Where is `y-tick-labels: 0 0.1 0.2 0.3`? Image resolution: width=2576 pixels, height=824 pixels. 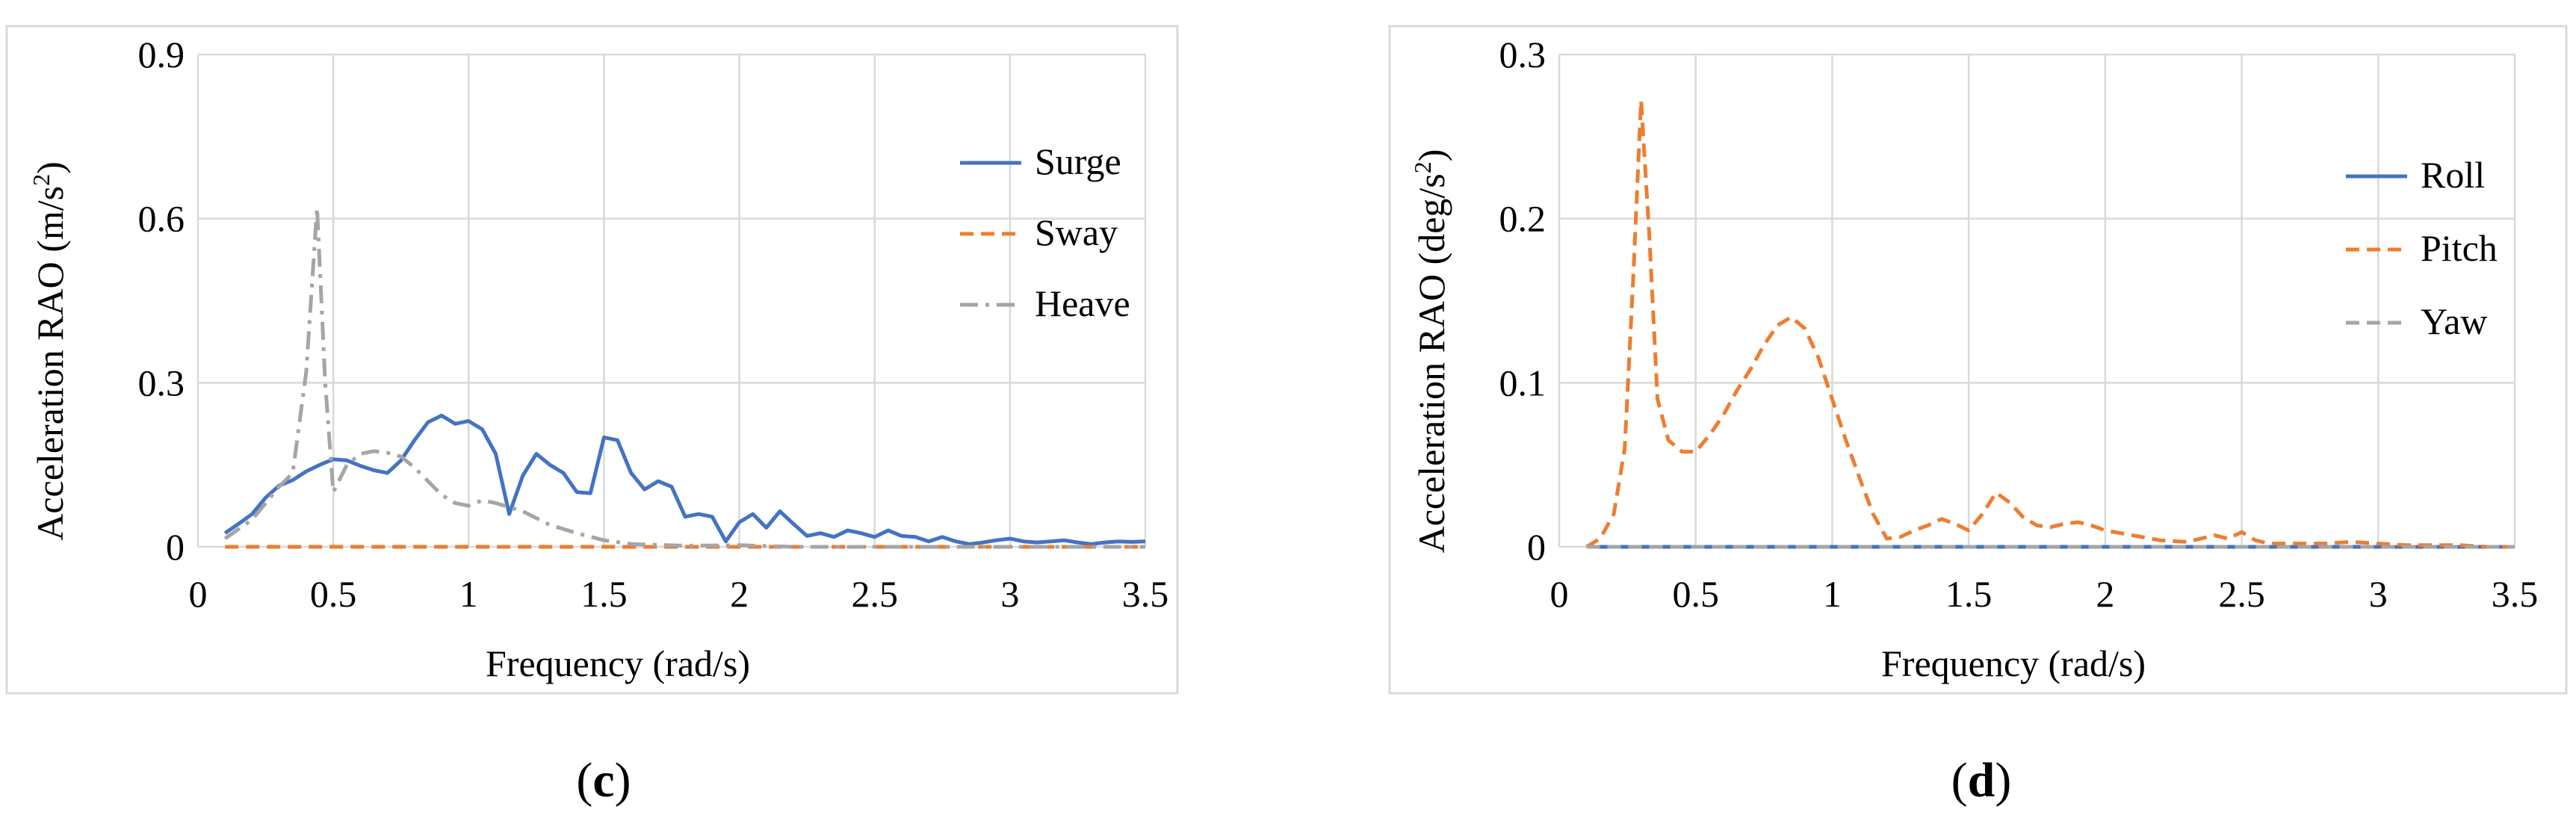 y-tick-labels: 0 0.1 0.2 0.3 is located at coordinates (1522, 301).